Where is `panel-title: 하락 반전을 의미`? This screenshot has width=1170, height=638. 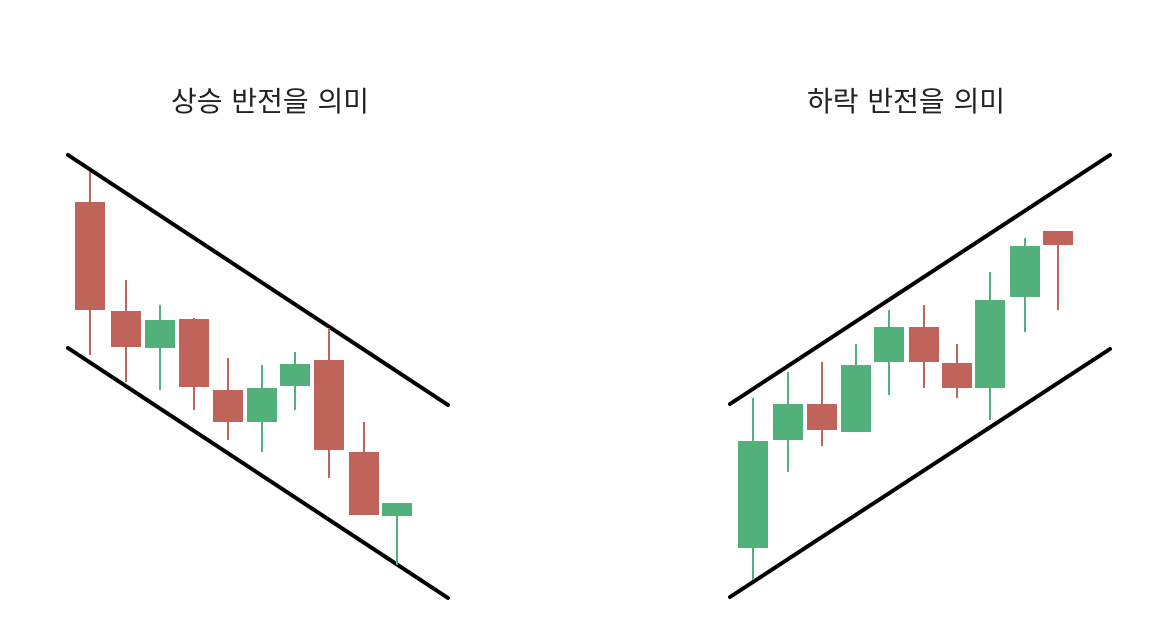 panel-title: 하락 반전을 의미 is located at coordinates (906, 101).